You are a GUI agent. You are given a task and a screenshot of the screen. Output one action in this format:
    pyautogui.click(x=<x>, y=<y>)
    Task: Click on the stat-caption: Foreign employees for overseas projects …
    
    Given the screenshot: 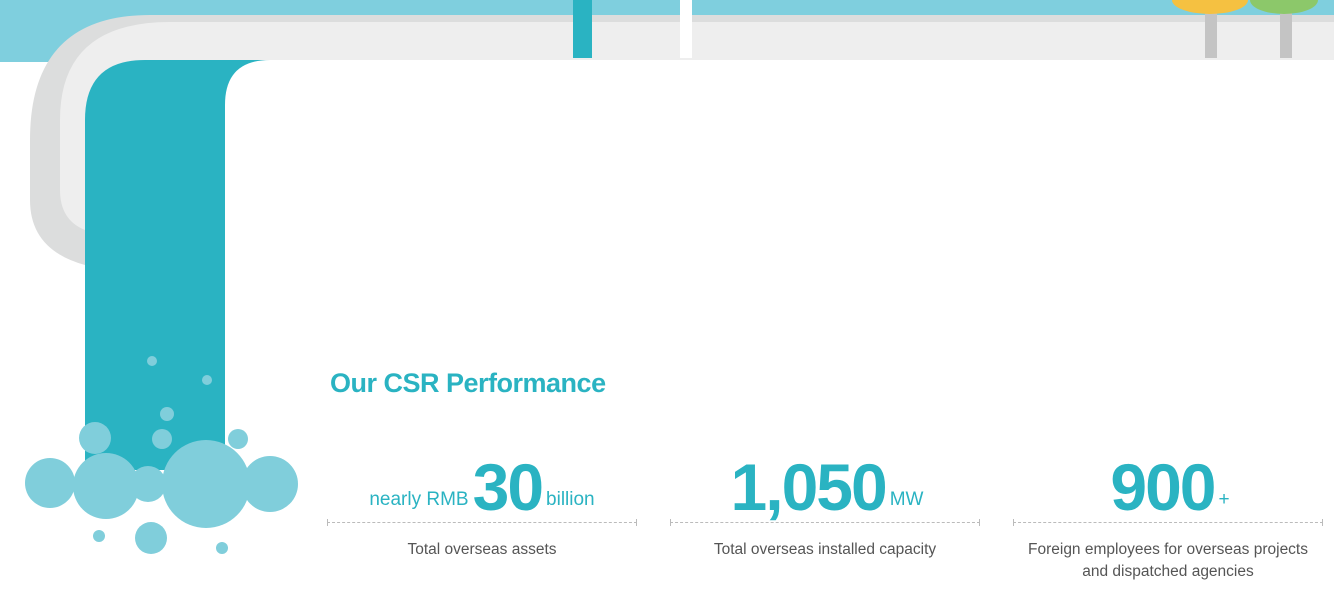 What is the action you would take?
    pyautogui.click(x=1168, y=560)
    